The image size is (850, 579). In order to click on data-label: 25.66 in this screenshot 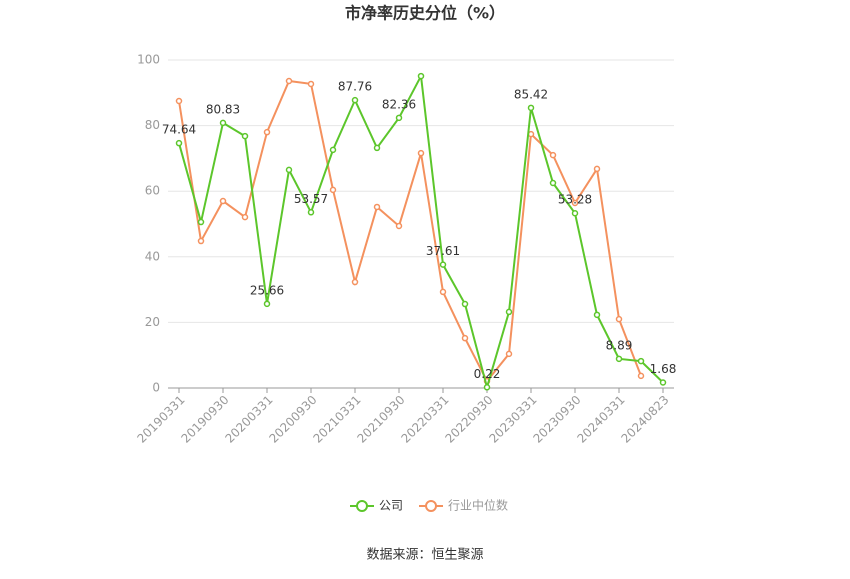, I will do `click(267, 290)`.